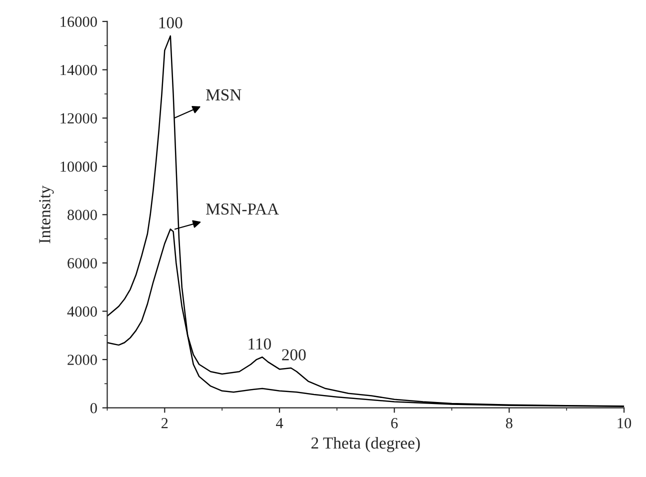 This screenshot has width=646, height=477. What do you see at coordinates (509, 423) in the screenshot?
I see `x-tick-label: 8` at bounding box center [509, 423].